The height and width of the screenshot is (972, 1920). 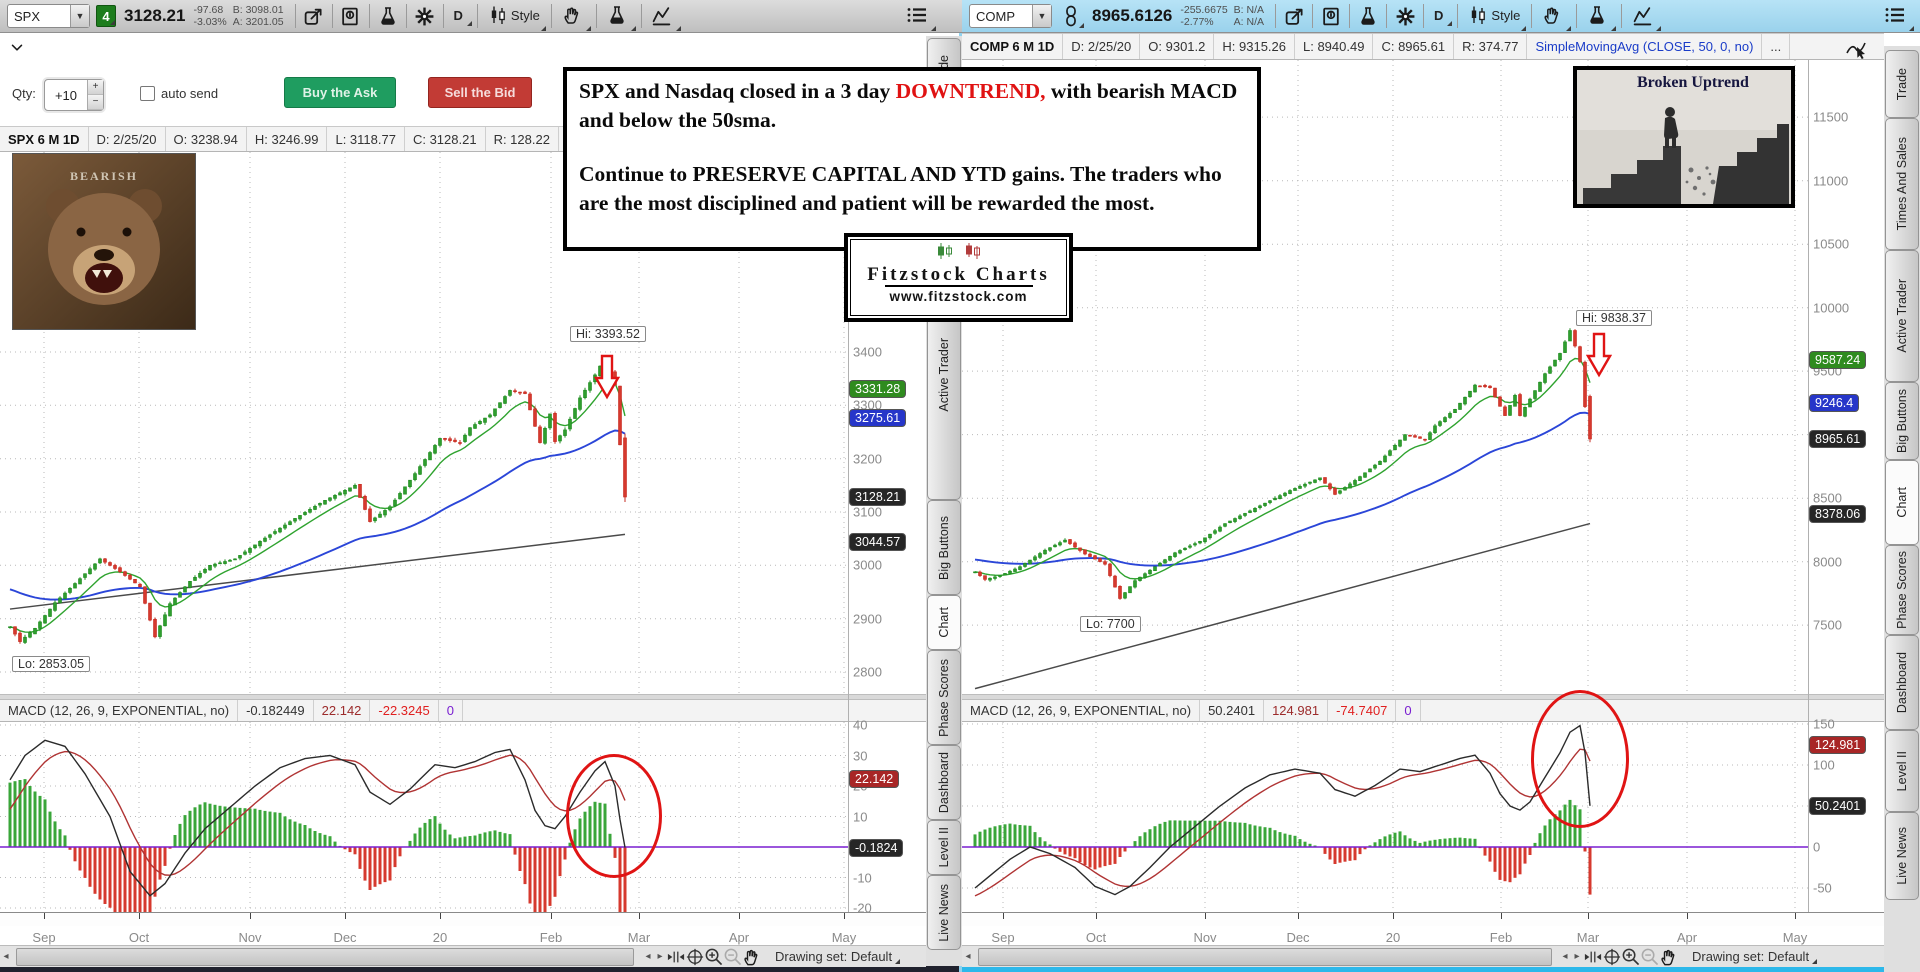 What do you see at coordinates (1423, 919) in the screenshot?
I see `x-axis-ticks-right` at bounding box center [1423, 919].